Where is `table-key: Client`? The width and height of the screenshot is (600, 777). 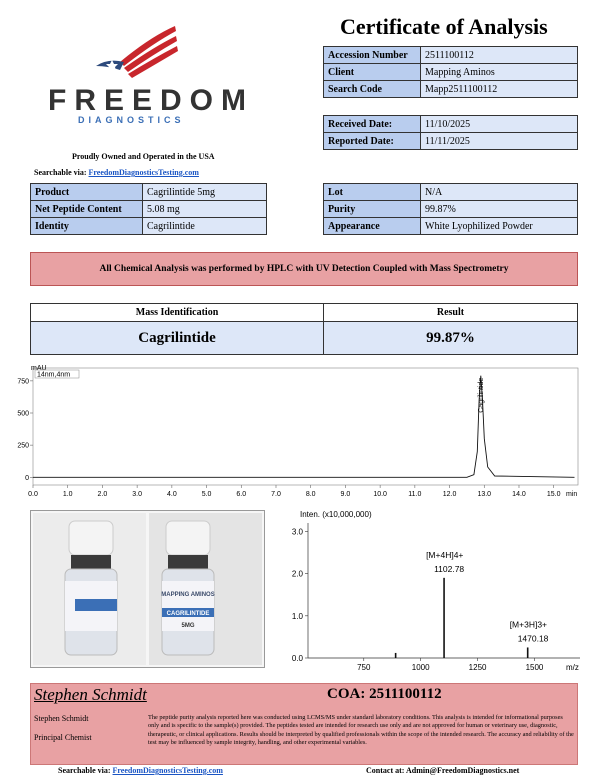
table-key: Client is located at coordinates (372, 72).